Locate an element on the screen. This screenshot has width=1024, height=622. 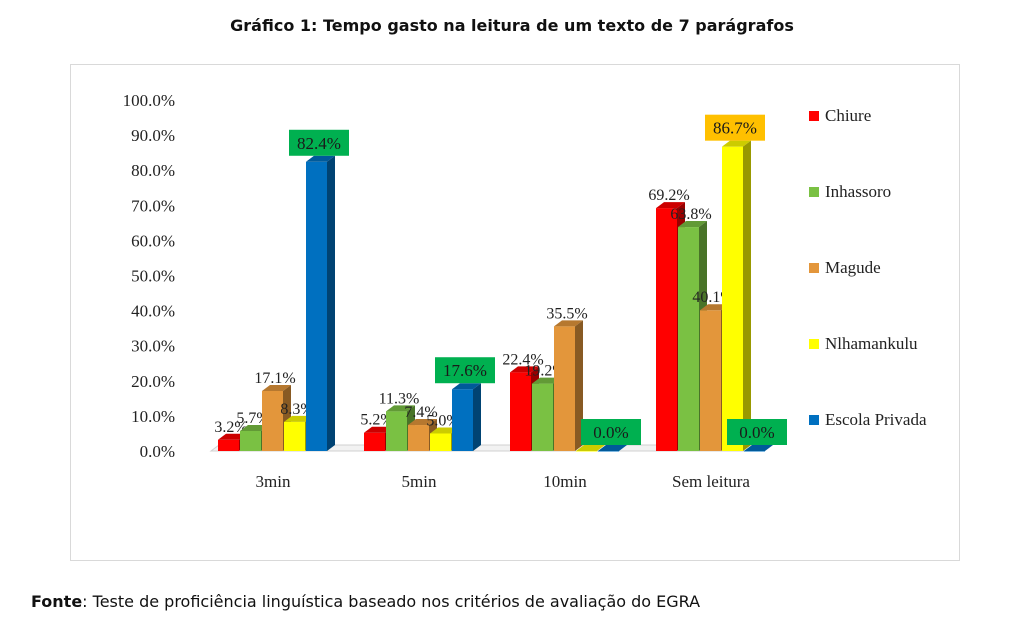
data-label: 86.7% is located at coordinates (735, 128).